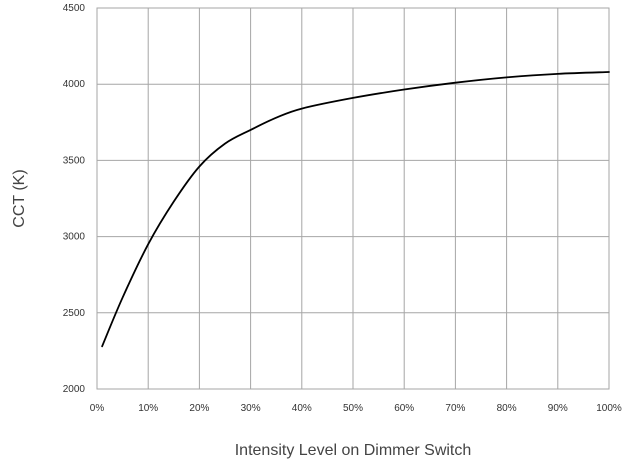  Describe the element at coordinates (74, 389) in the screenshot. I see `y-tick-label: 2000` at that location.